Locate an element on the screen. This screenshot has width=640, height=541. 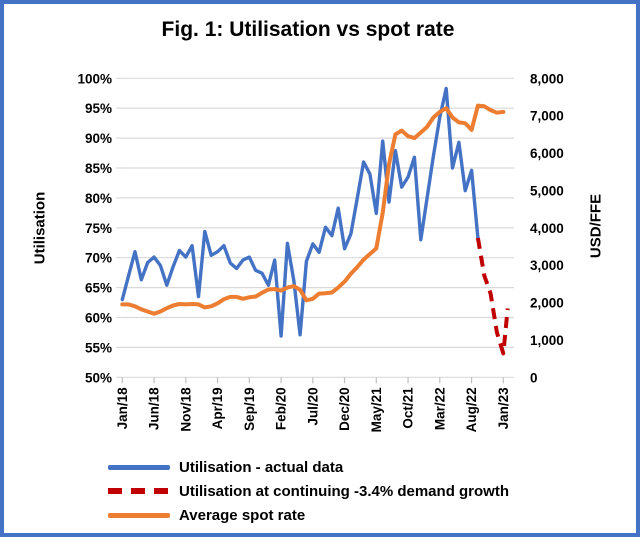
legend-item-spot-rate: Average spot rate is located at coordinates (308, 515).